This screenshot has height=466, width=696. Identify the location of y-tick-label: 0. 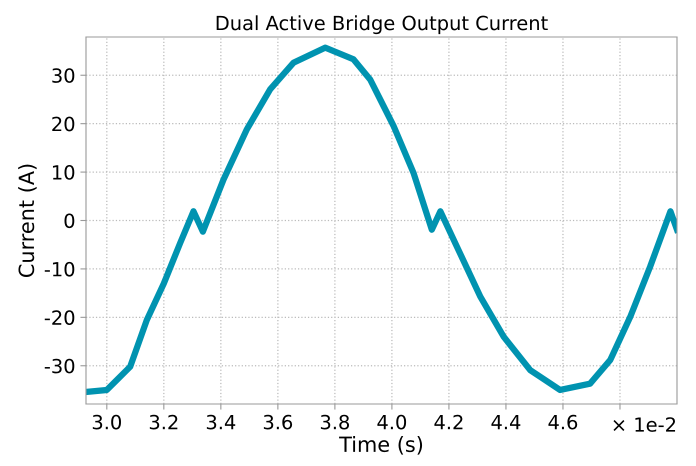
(69, 220).